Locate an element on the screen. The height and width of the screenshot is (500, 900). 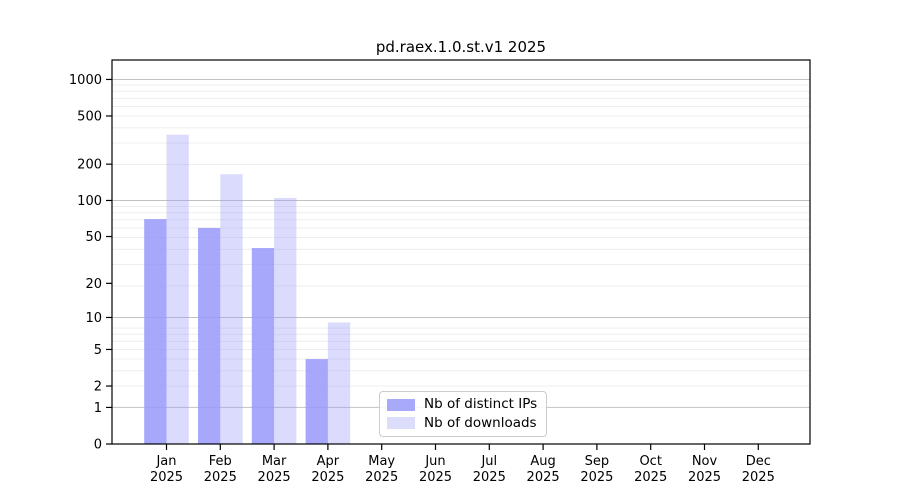
y-tick-label: 0 is located at coordinates (98, 445).